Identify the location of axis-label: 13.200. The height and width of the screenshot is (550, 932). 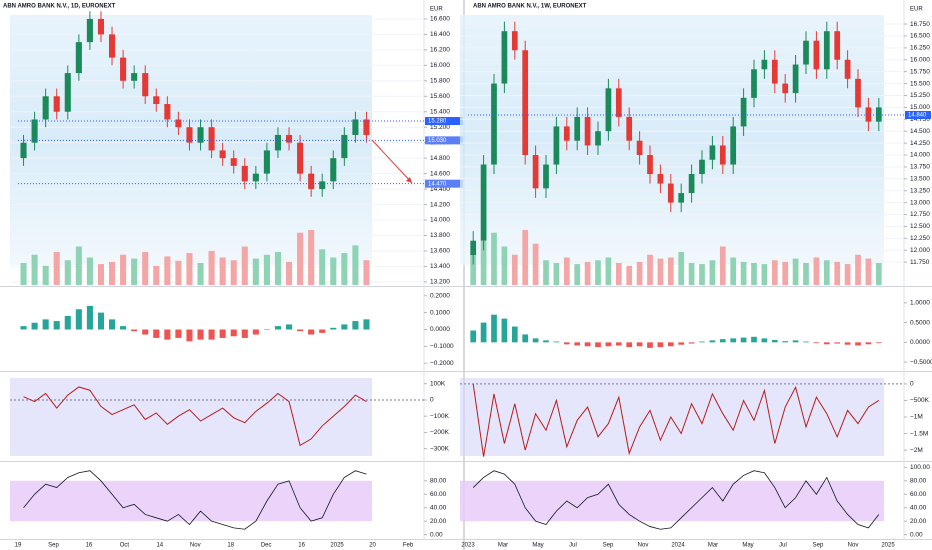
(440, 282).